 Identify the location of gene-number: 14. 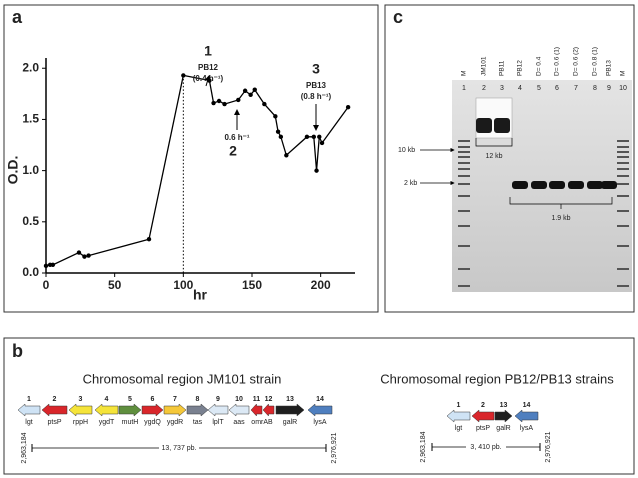
(527, 405).